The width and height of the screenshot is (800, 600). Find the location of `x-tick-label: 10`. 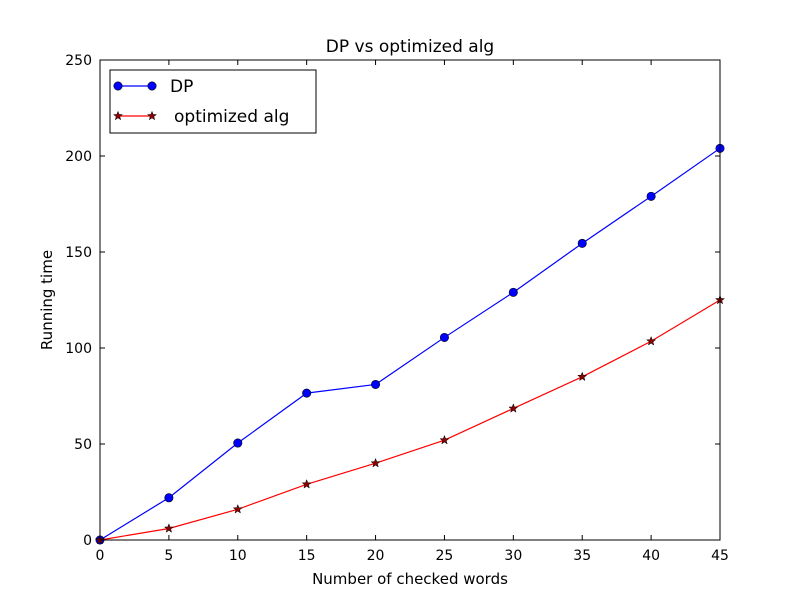

x-tick-label: 10 is located at coordinates (238, 556).